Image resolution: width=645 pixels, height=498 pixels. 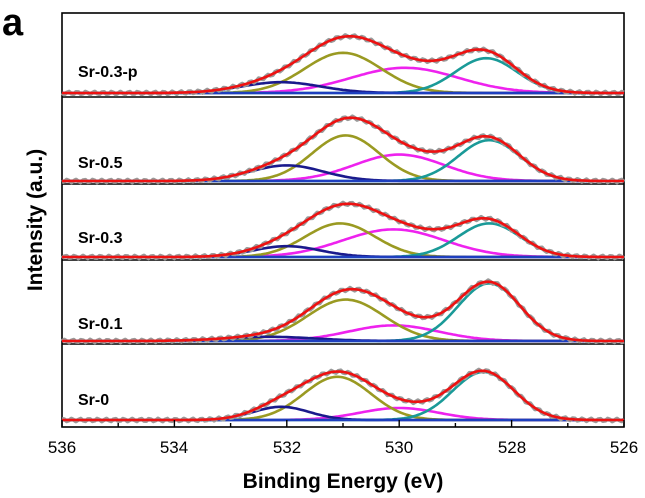 I want to click on x-tick-label: 532, so click(x=287, y=447).